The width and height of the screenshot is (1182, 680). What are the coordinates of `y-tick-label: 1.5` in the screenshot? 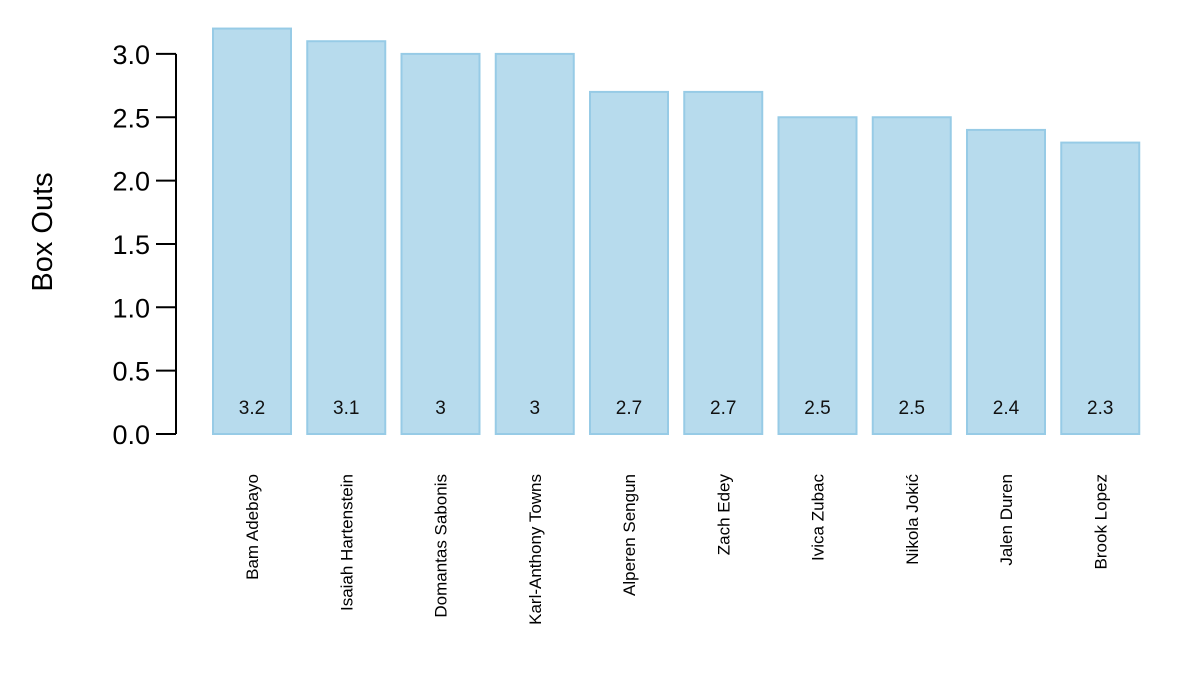 It's located at (131, 245).